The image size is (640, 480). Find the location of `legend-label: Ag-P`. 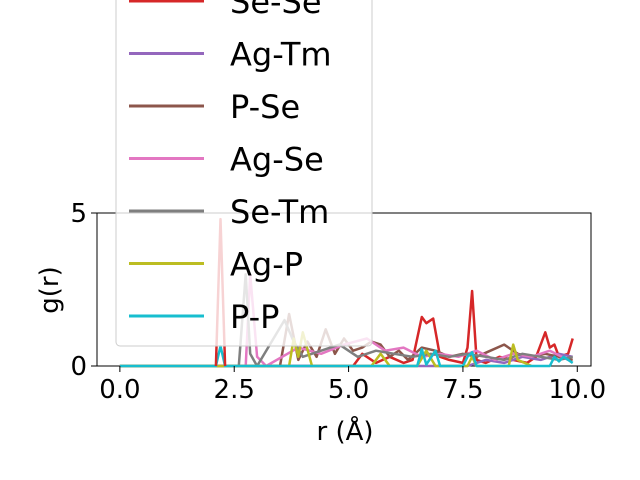

legend-label: Ag-P is located at coordinates (266, 265).